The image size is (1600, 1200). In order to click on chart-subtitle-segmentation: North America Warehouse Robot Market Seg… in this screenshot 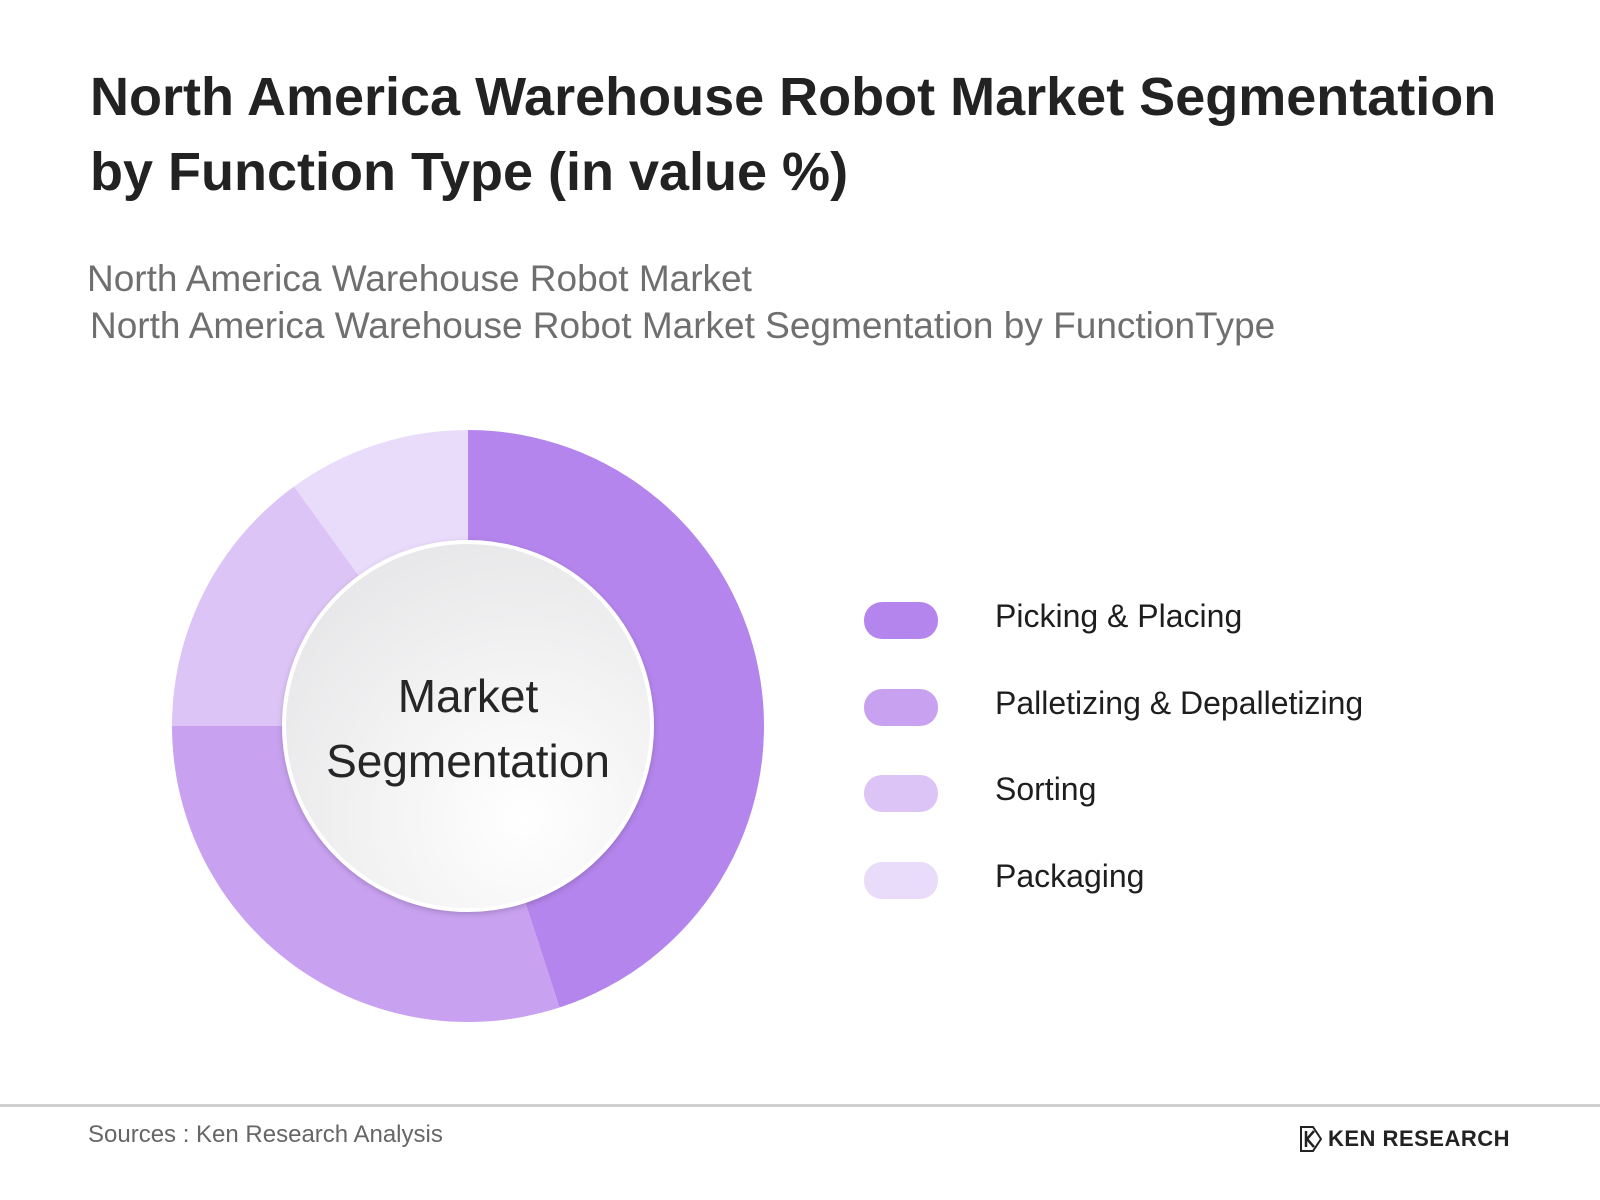, I will do `click(683, 325)`.